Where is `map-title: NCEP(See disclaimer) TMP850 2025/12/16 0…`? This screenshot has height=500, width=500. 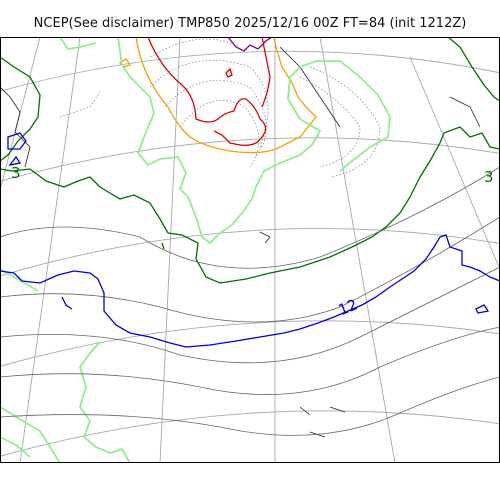
map-title: NCEP(See disclaimer) TMP850 2025/12/16 0… is located at coordinates (250, 23).